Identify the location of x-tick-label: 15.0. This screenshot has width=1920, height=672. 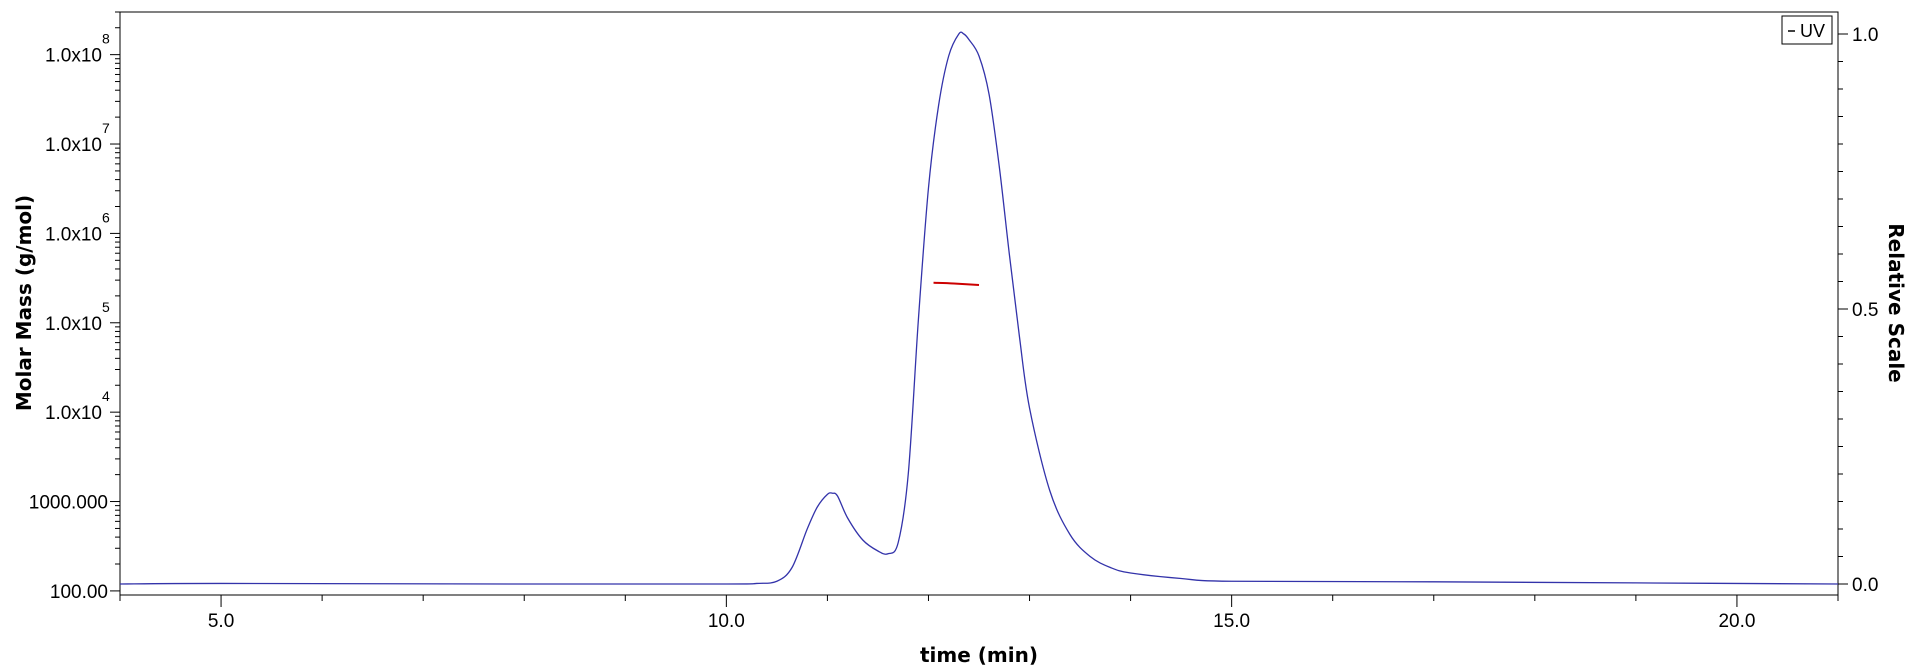
(1231, 621).